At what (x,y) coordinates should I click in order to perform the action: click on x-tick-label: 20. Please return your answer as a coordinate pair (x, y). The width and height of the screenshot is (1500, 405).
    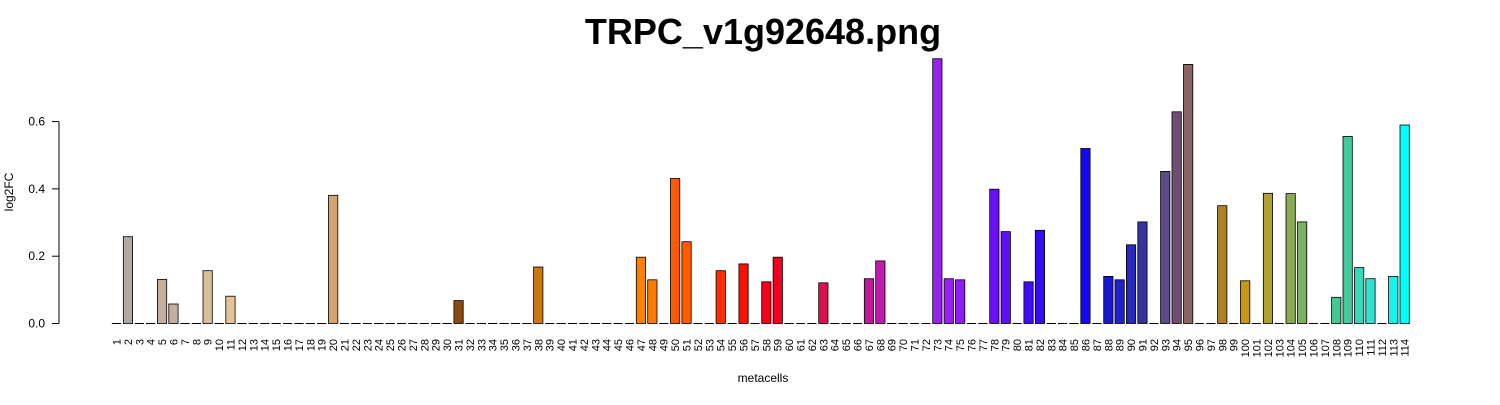
    Looking at the image, I should click on (334, 345).